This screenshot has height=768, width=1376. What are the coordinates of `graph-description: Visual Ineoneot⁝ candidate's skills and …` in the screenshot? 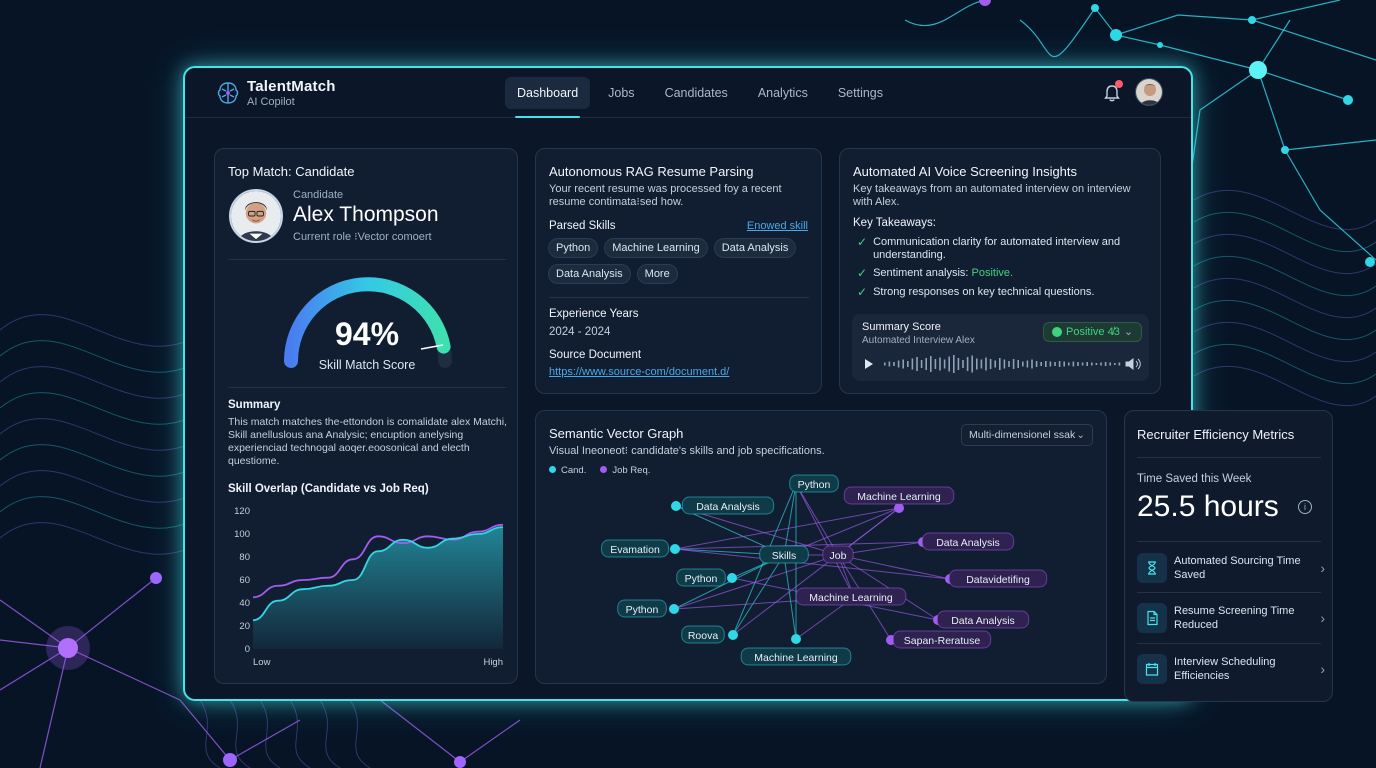 It's located at (687, 451).